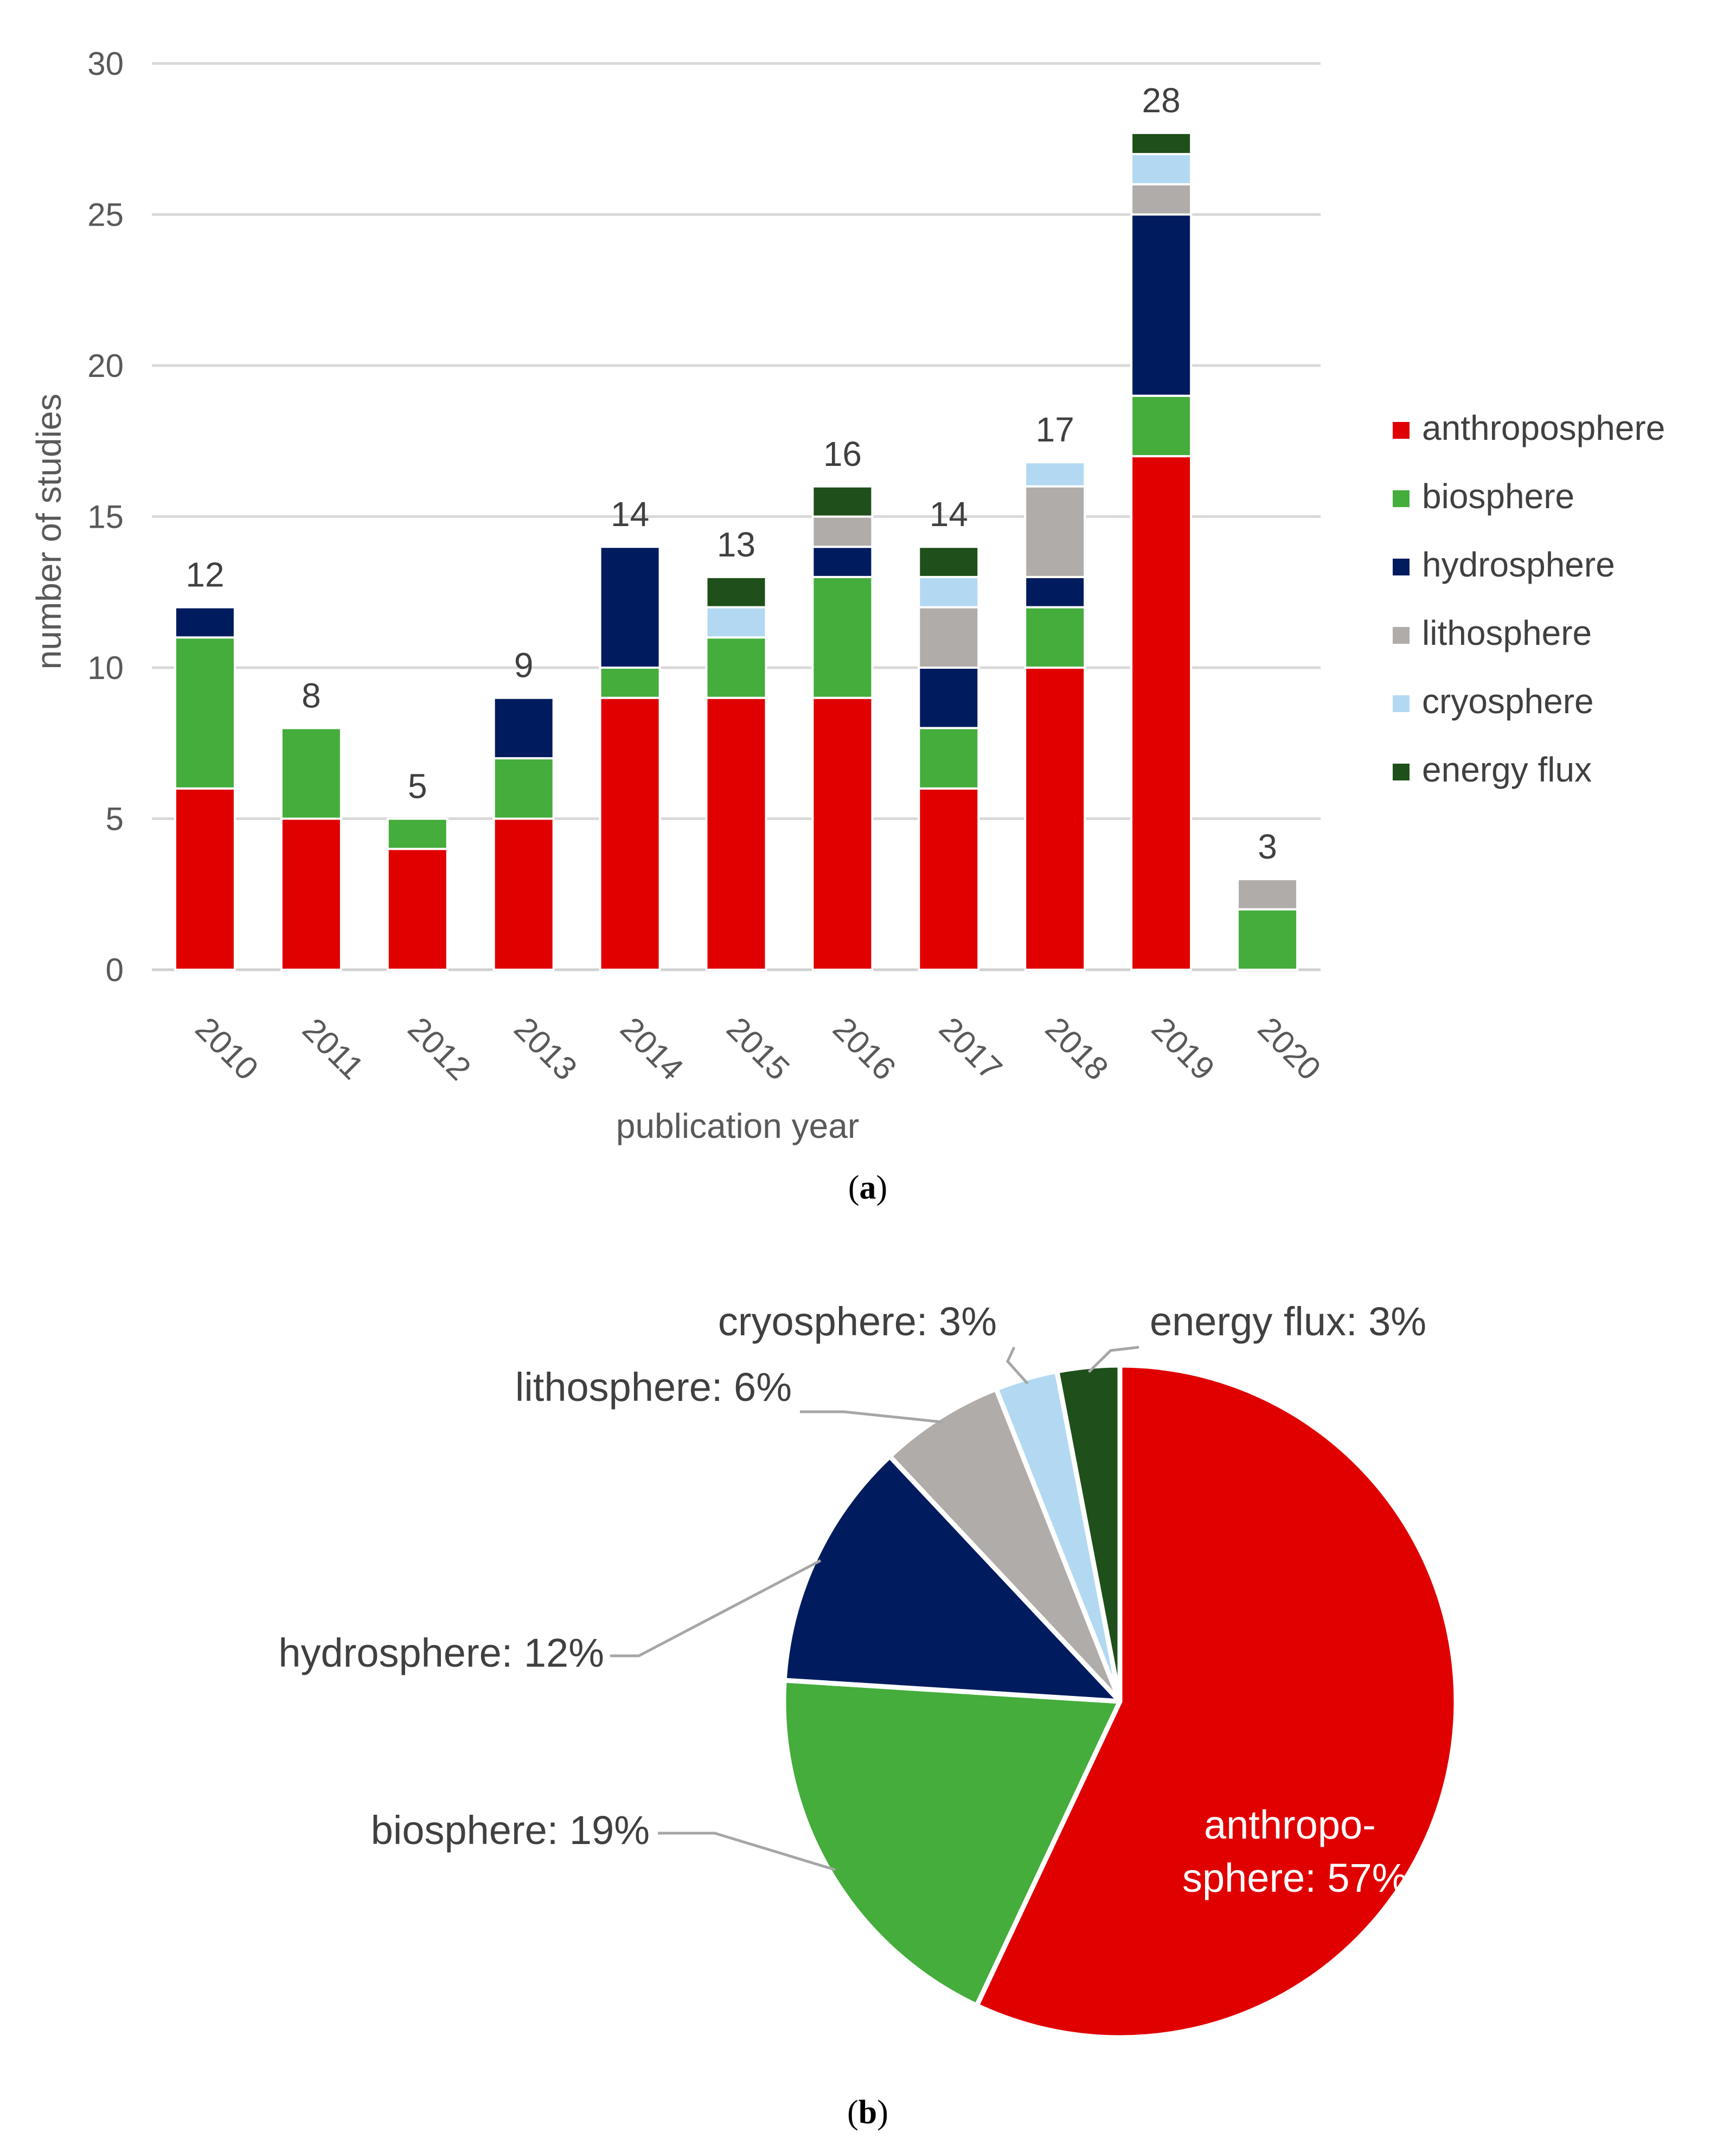 Image resolution: width=1736 pixels, height=2151 pixels. I want to click on bar-segment-2016-energy-flux, so click(843, 501).